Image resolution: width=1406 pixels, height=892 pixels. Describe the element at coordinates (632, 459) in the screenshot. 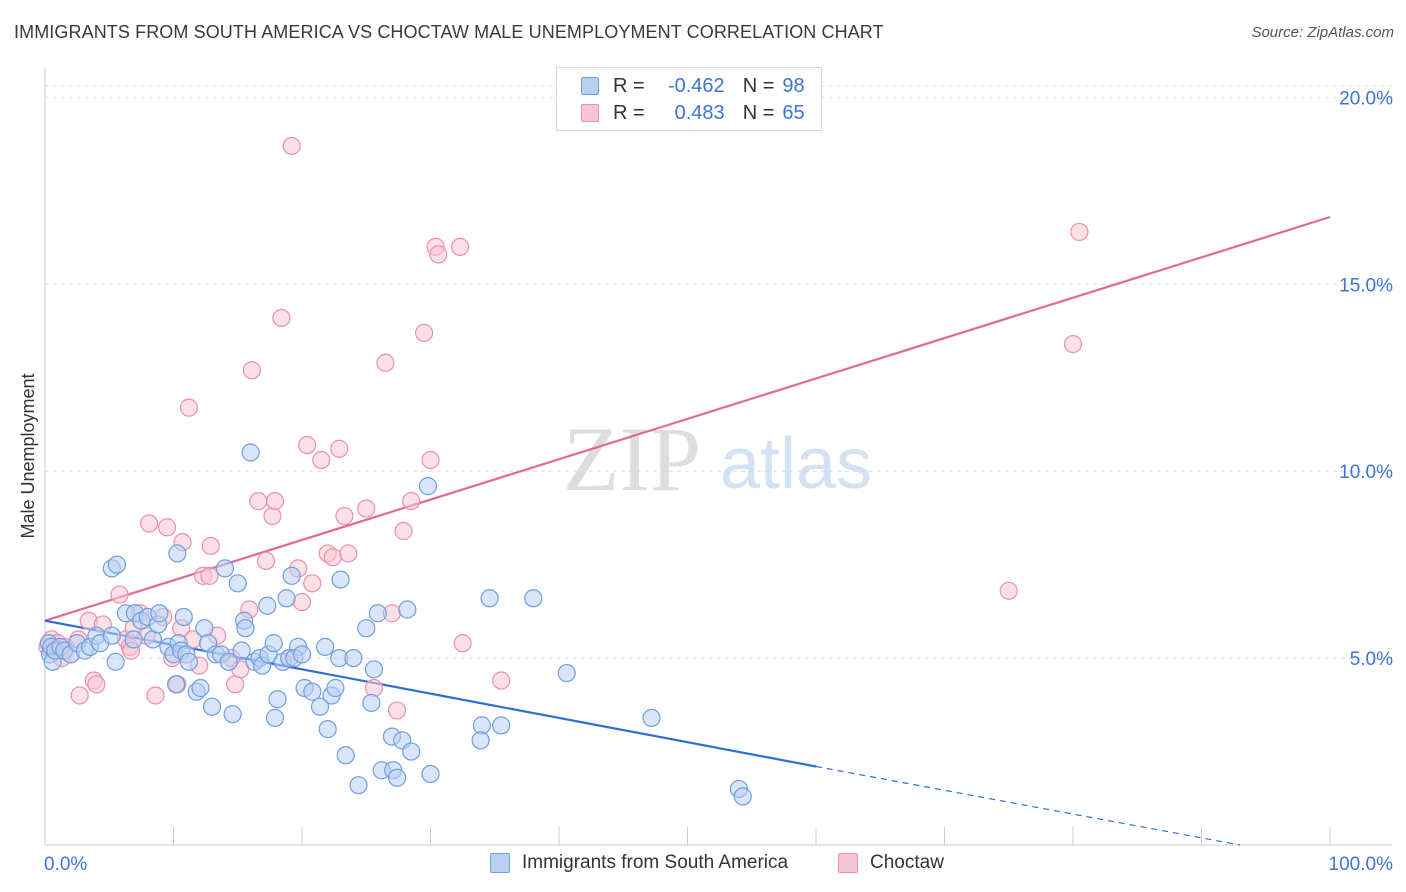

I see `watermark-zip: ZIP` at that location.